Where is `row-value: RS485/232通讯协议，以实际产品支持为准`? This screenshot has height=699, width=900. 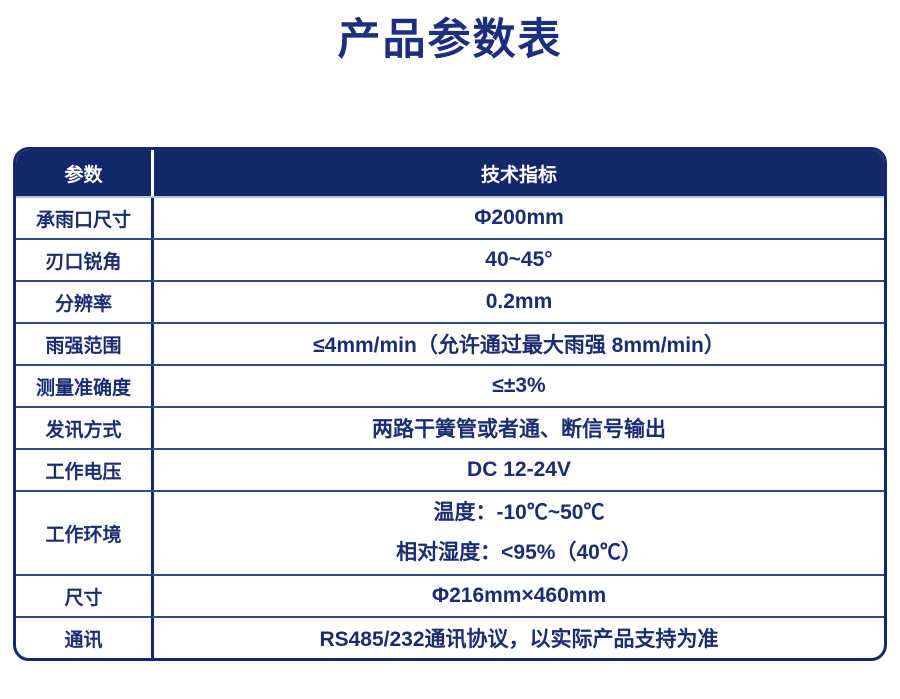 row-value: RS485/232通讯协议，以实际产品支持为准 is located at coordinates (519, 640).